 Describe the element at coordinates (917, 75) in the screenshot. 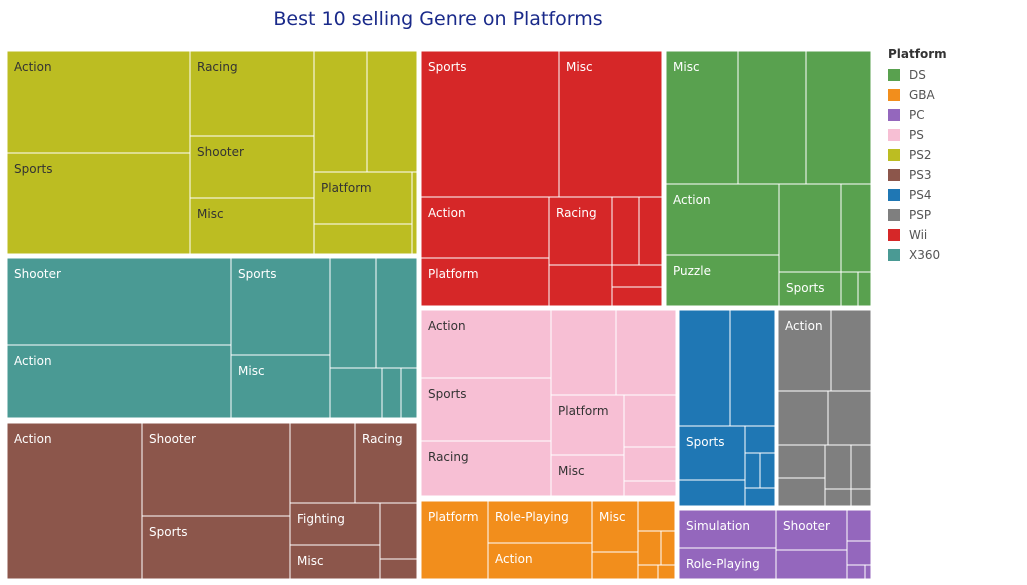

I see `legend-item-ds: DS` at that location.